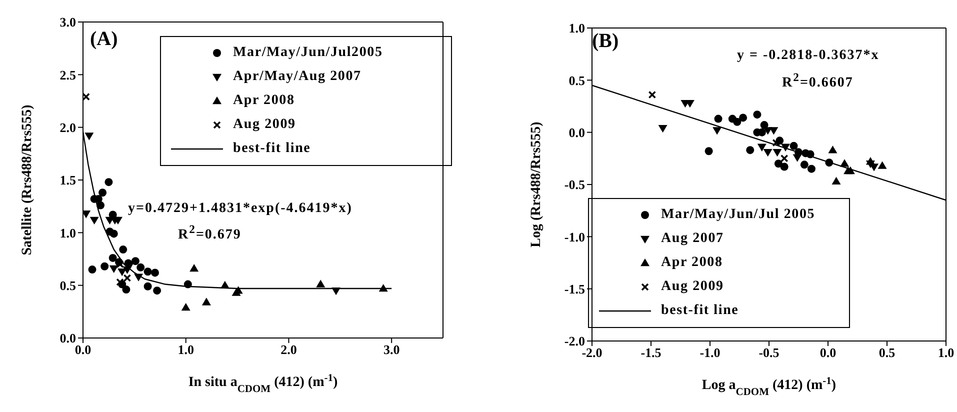 The width and height of the screenshot is (957, 412). Describe the element at coordinates (738, 215) in the screenshot. I see `legend-label: Mar/May/Jun/Jul 2005` at that location.